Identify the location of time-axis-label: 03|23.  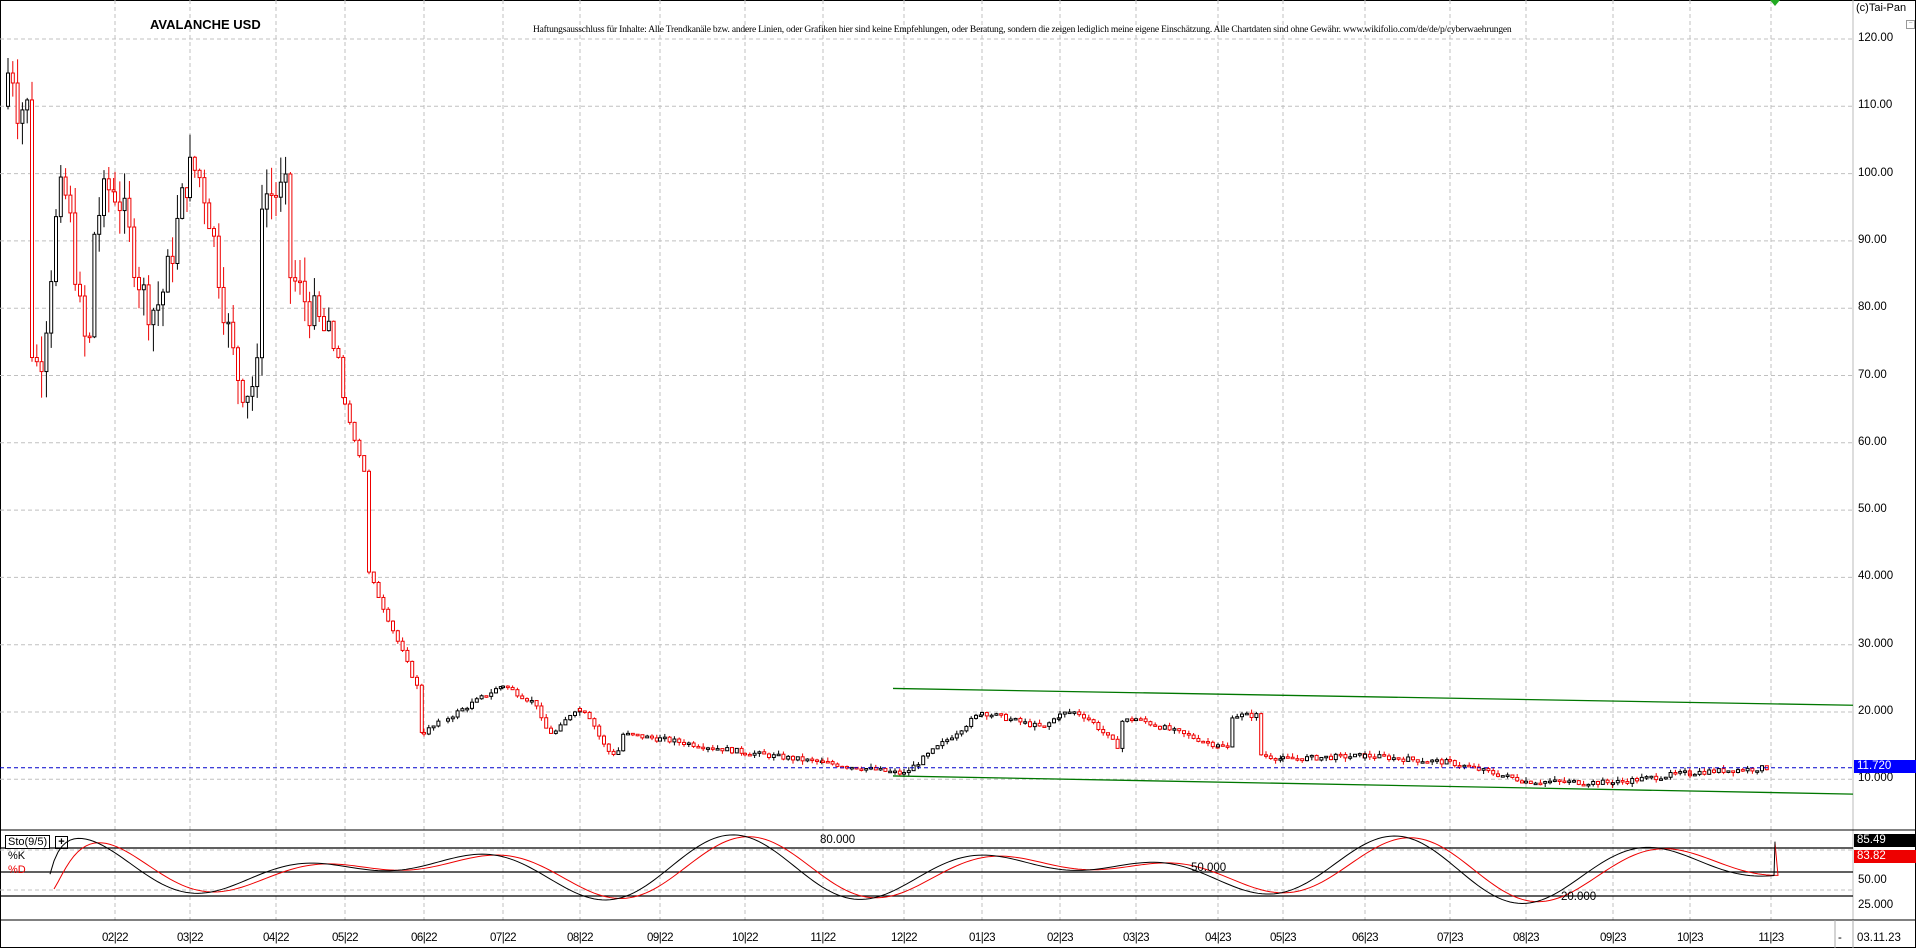
(1136, 938).